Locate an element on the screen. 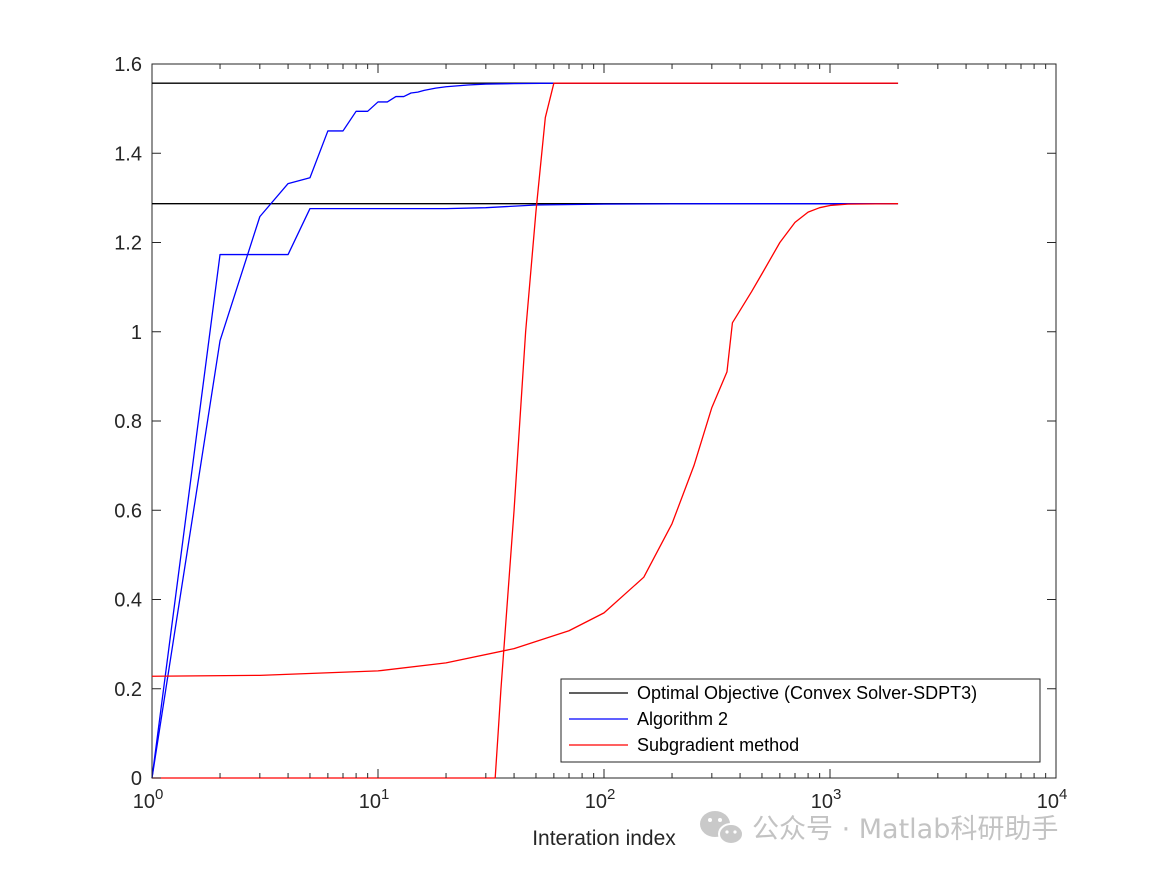 This screenshot has height=875, width=1167. y-tick-label: 0.2 is located at coordinates (128, 690).